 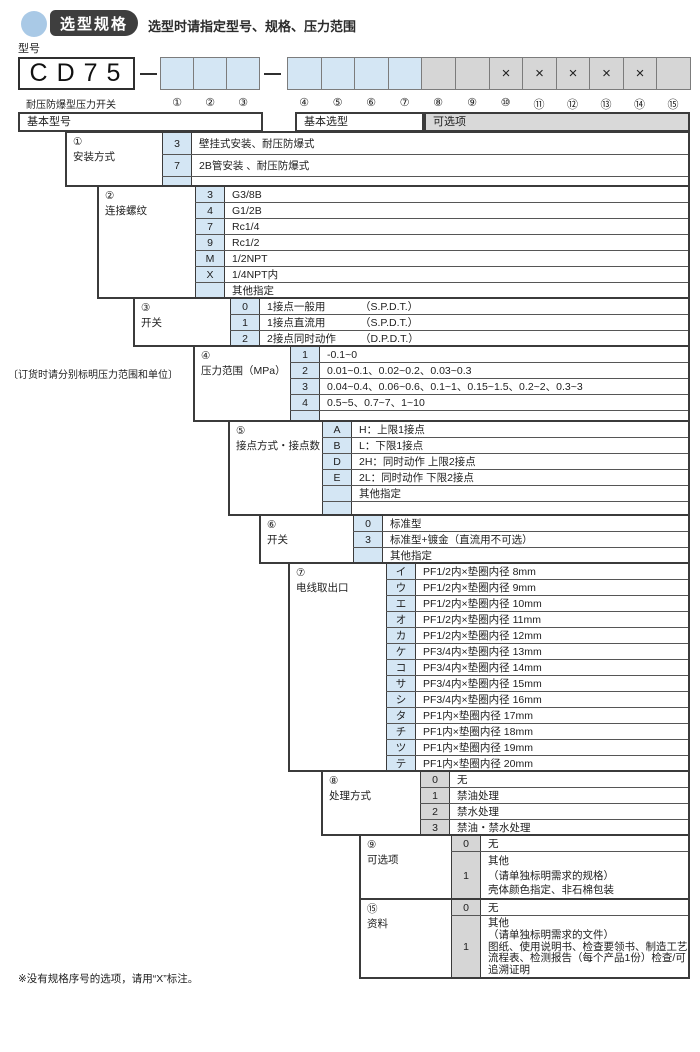 I want to click on row-desc-secondary: （D.P.D.T.）, so click(x=389, y=339).